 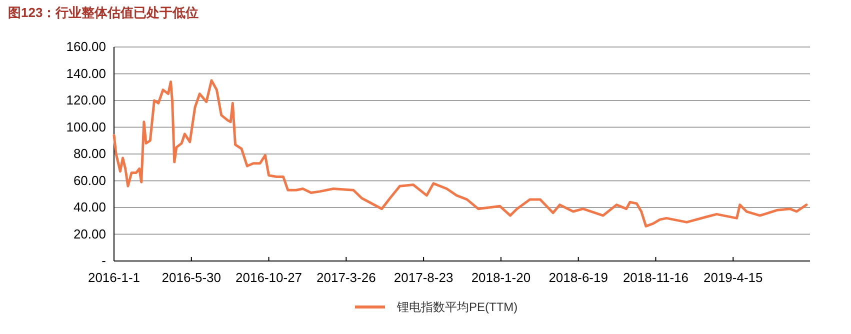 What do you see at coordinates (192, 277) in the screenshot?
I see `x-tick-label: 2016-5-30` at bounding box center [192, 277].